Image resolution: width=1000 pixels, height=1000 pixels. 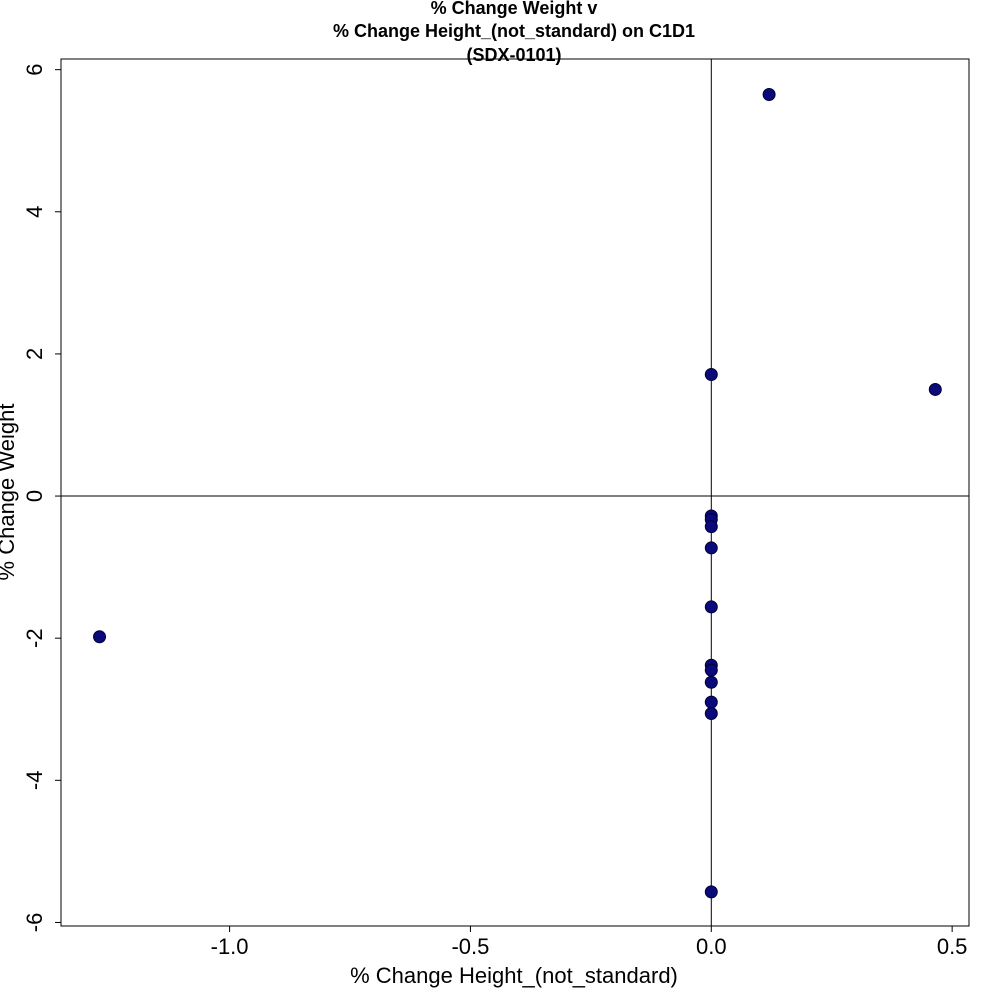 I want to click on y-axis-title: % Change Weight, so click(x=9, y=492).